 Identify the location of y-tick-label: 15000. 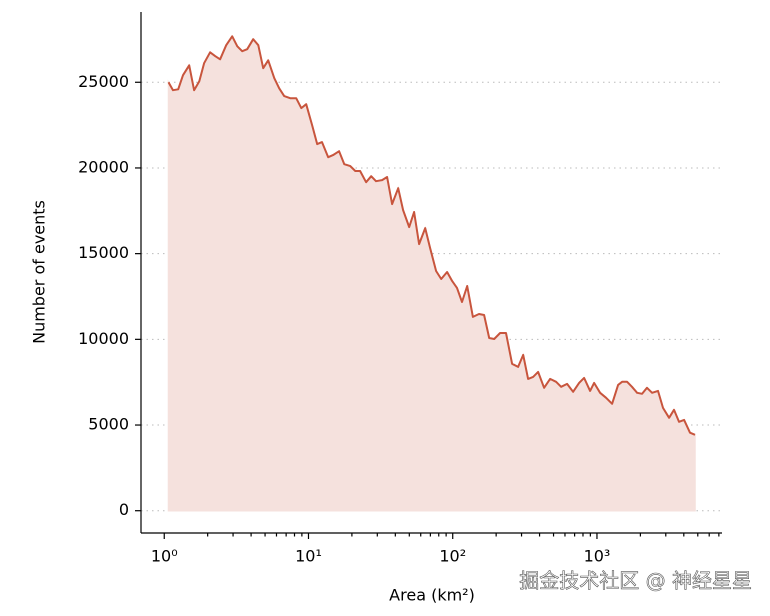
(103, 252).